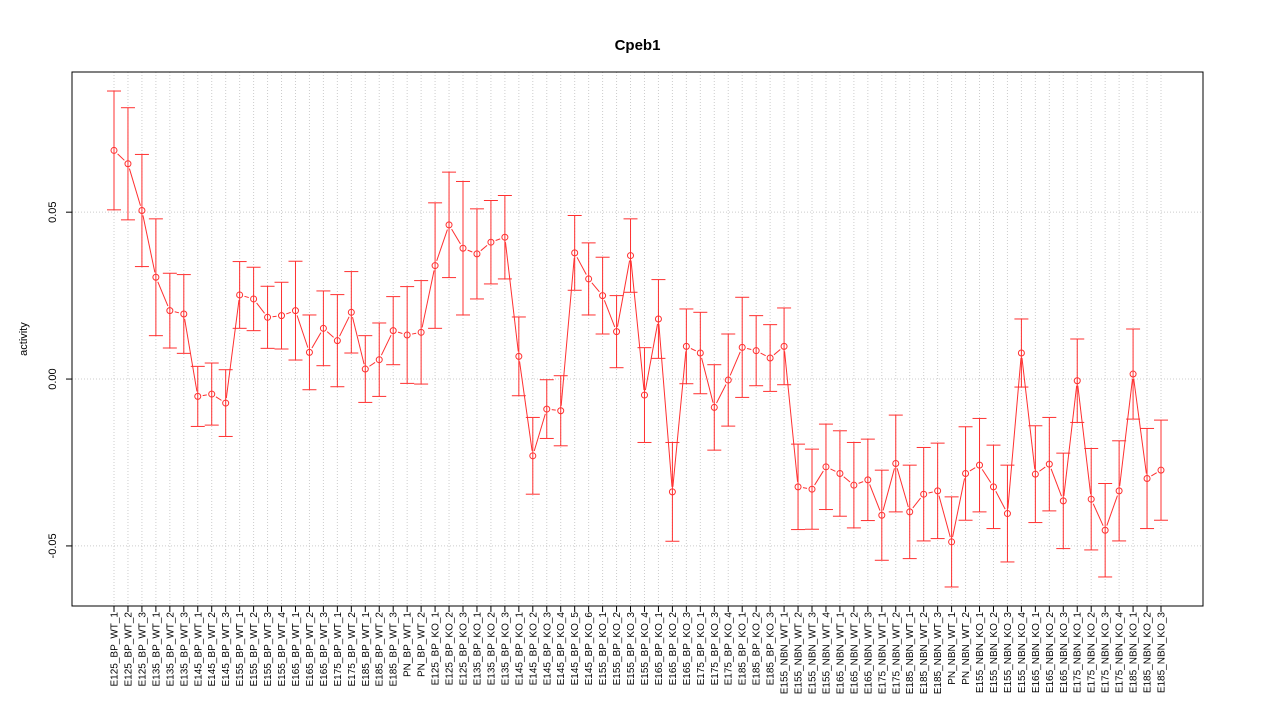 Image resolution: width=1275 pixels, height=720 pixels. What do you see at coordinates (757, 649) in the screenshot?
I see `x-tick-label: E185_BP_KO_2` at bounding box center [757, 649].